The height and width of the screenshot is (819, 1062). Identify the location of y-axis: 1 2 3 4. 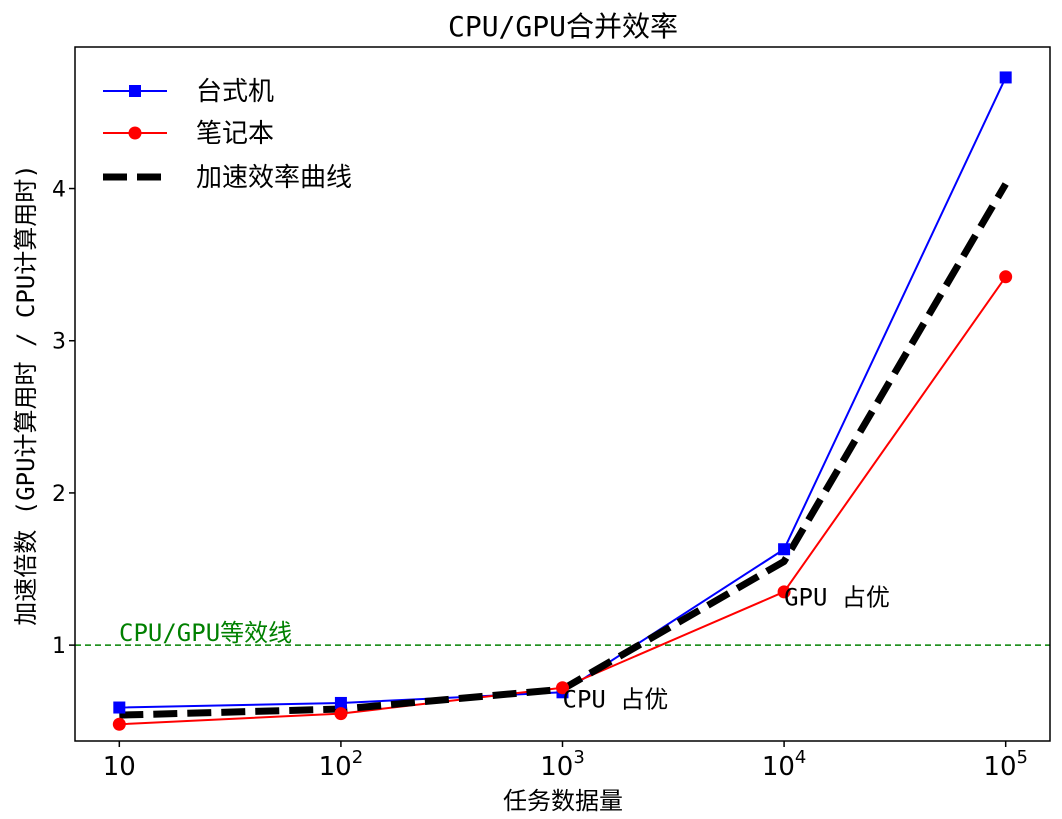
(63, 418).